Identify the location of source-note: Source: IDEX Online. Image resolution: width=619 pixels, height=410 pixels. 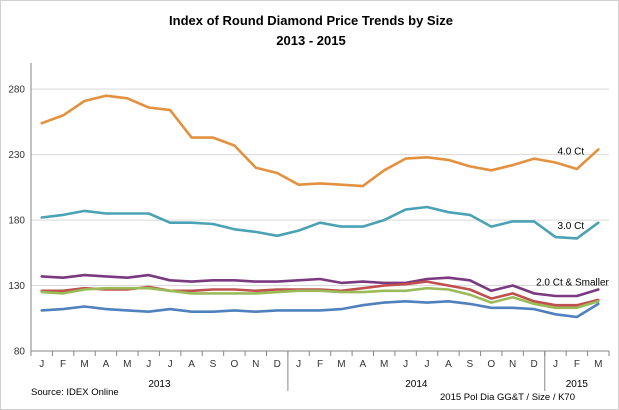
(75, 392).